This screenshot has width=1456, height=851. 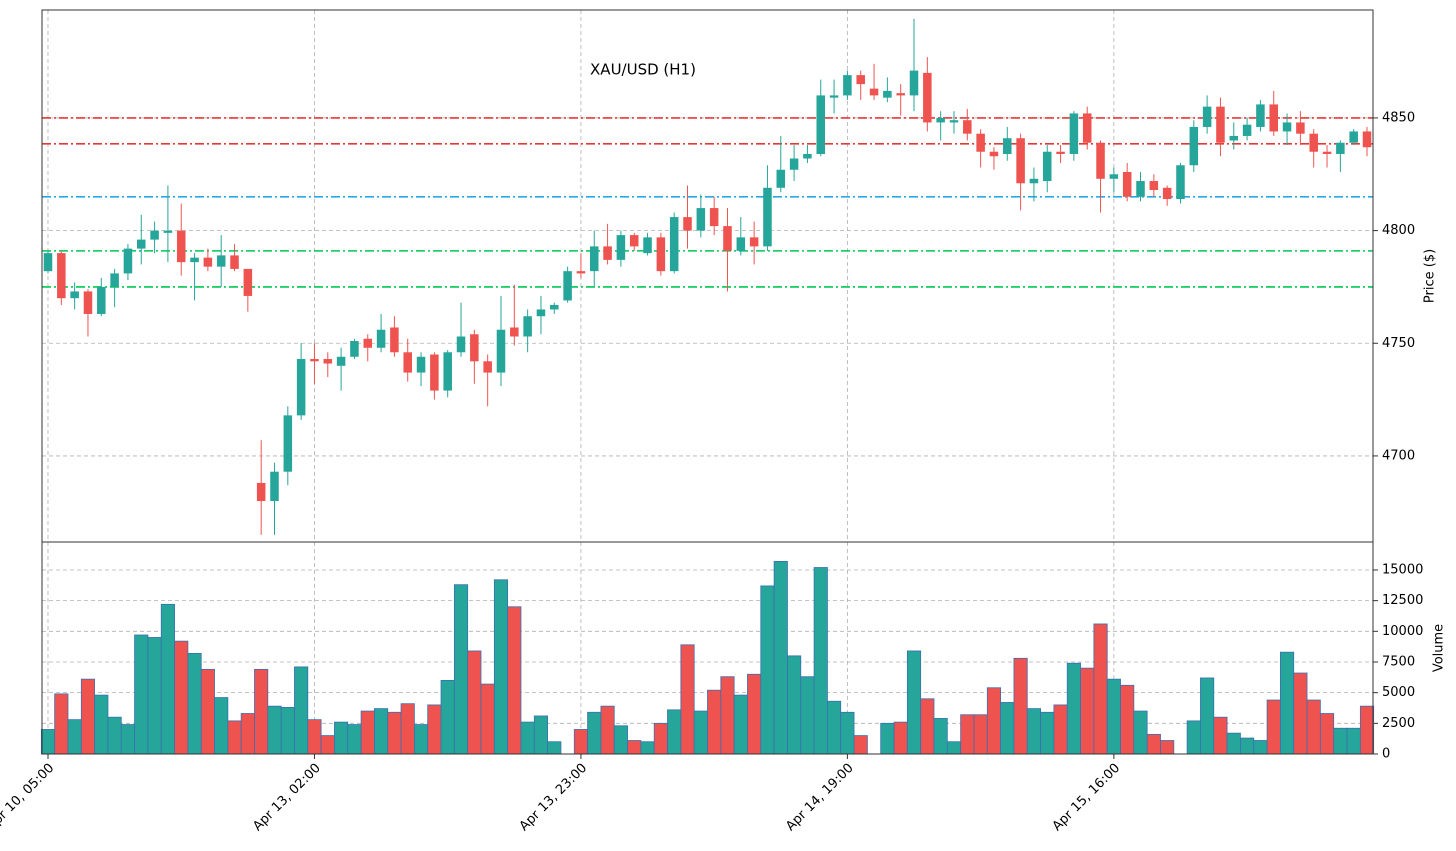 I want to click on y-tick-label: 4750, so click(x=1398, y=343).